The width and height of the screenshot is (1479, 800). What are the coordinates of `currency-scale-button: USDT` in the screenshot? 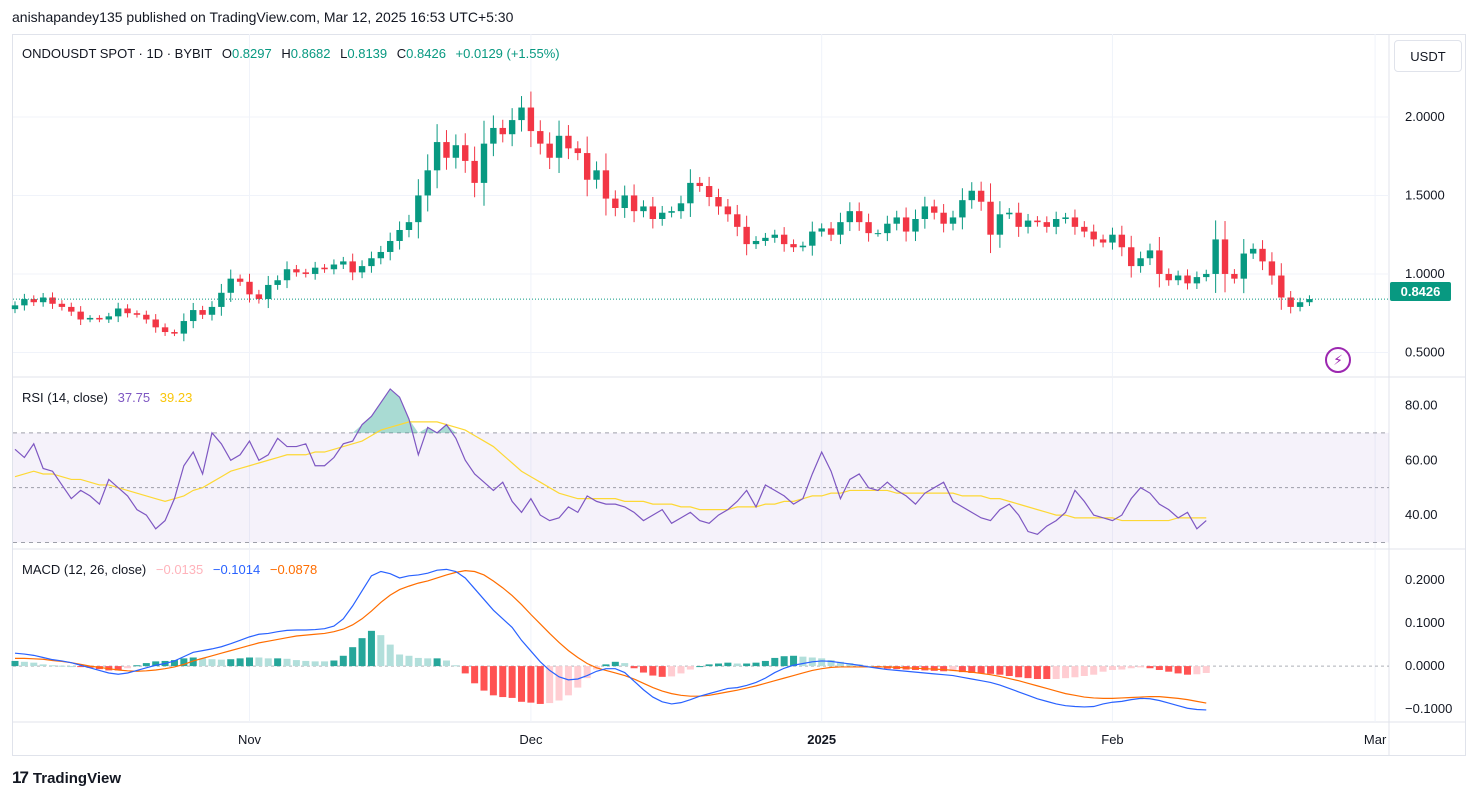 It's located at (1428, 56).